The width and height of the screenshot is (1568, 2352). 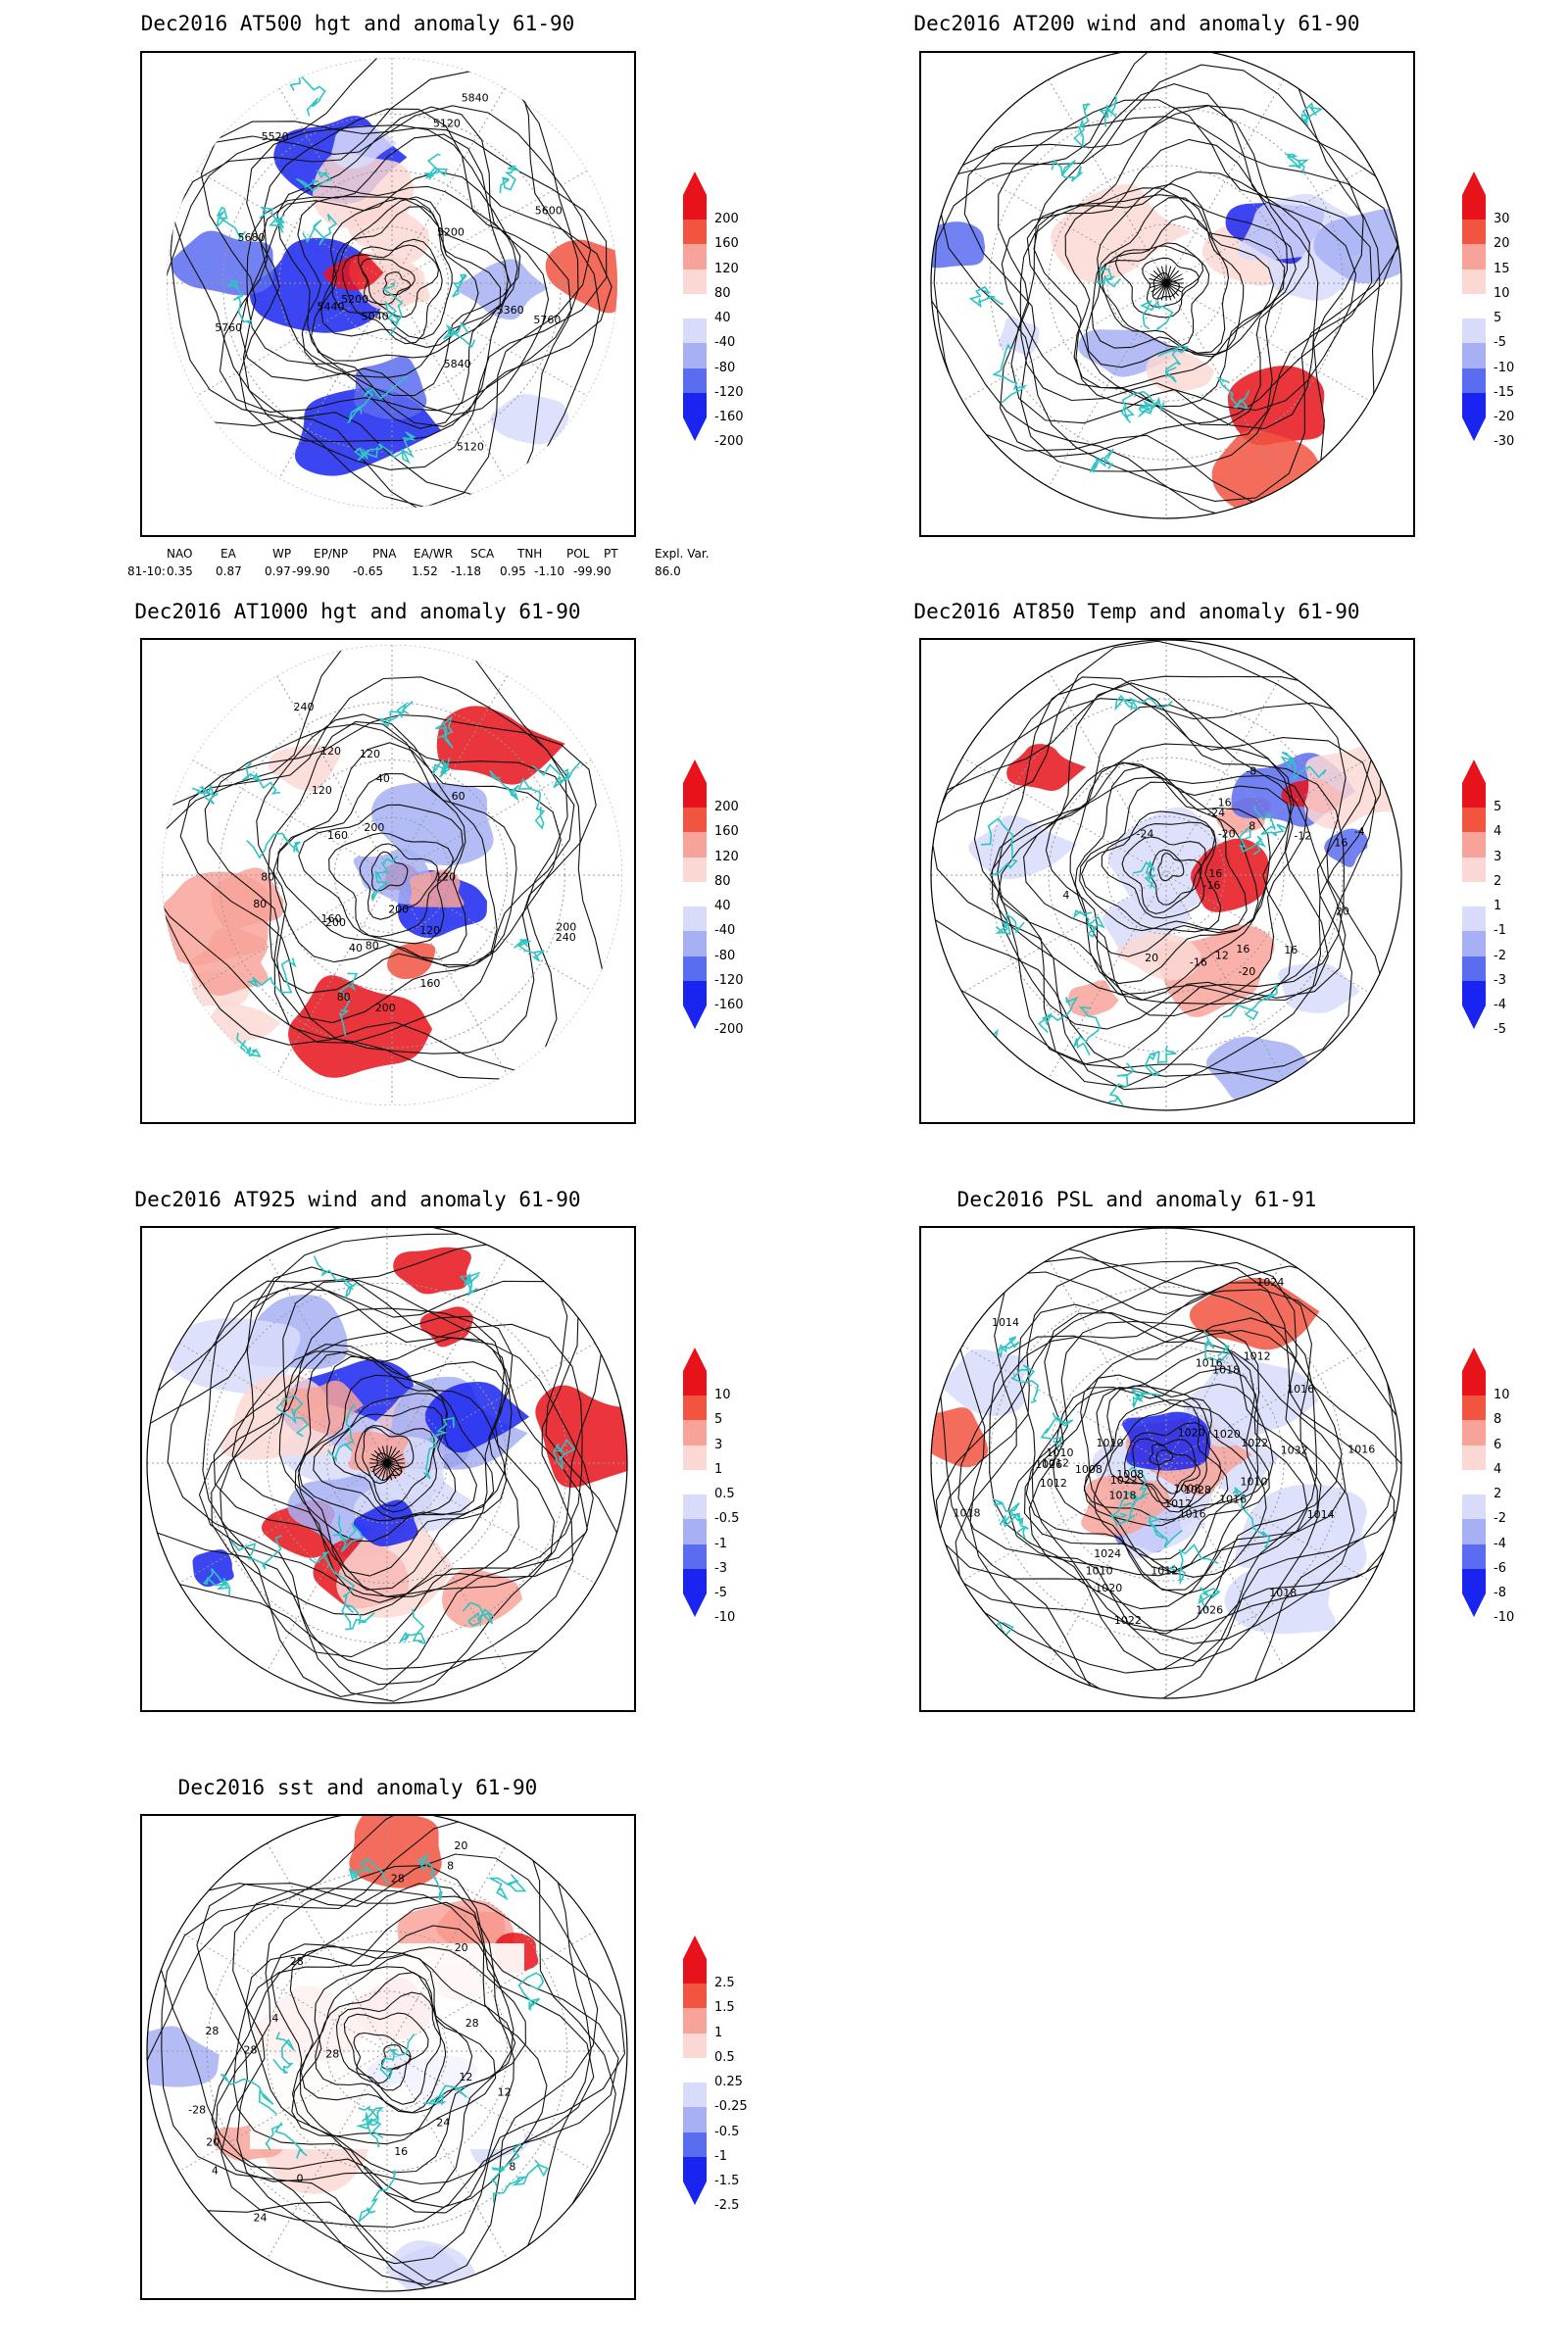 What do you see at coordinates (724, 1494) in the screenshot?
I see `colorbar-label: 0.5` at bounding box center [724, 1494].